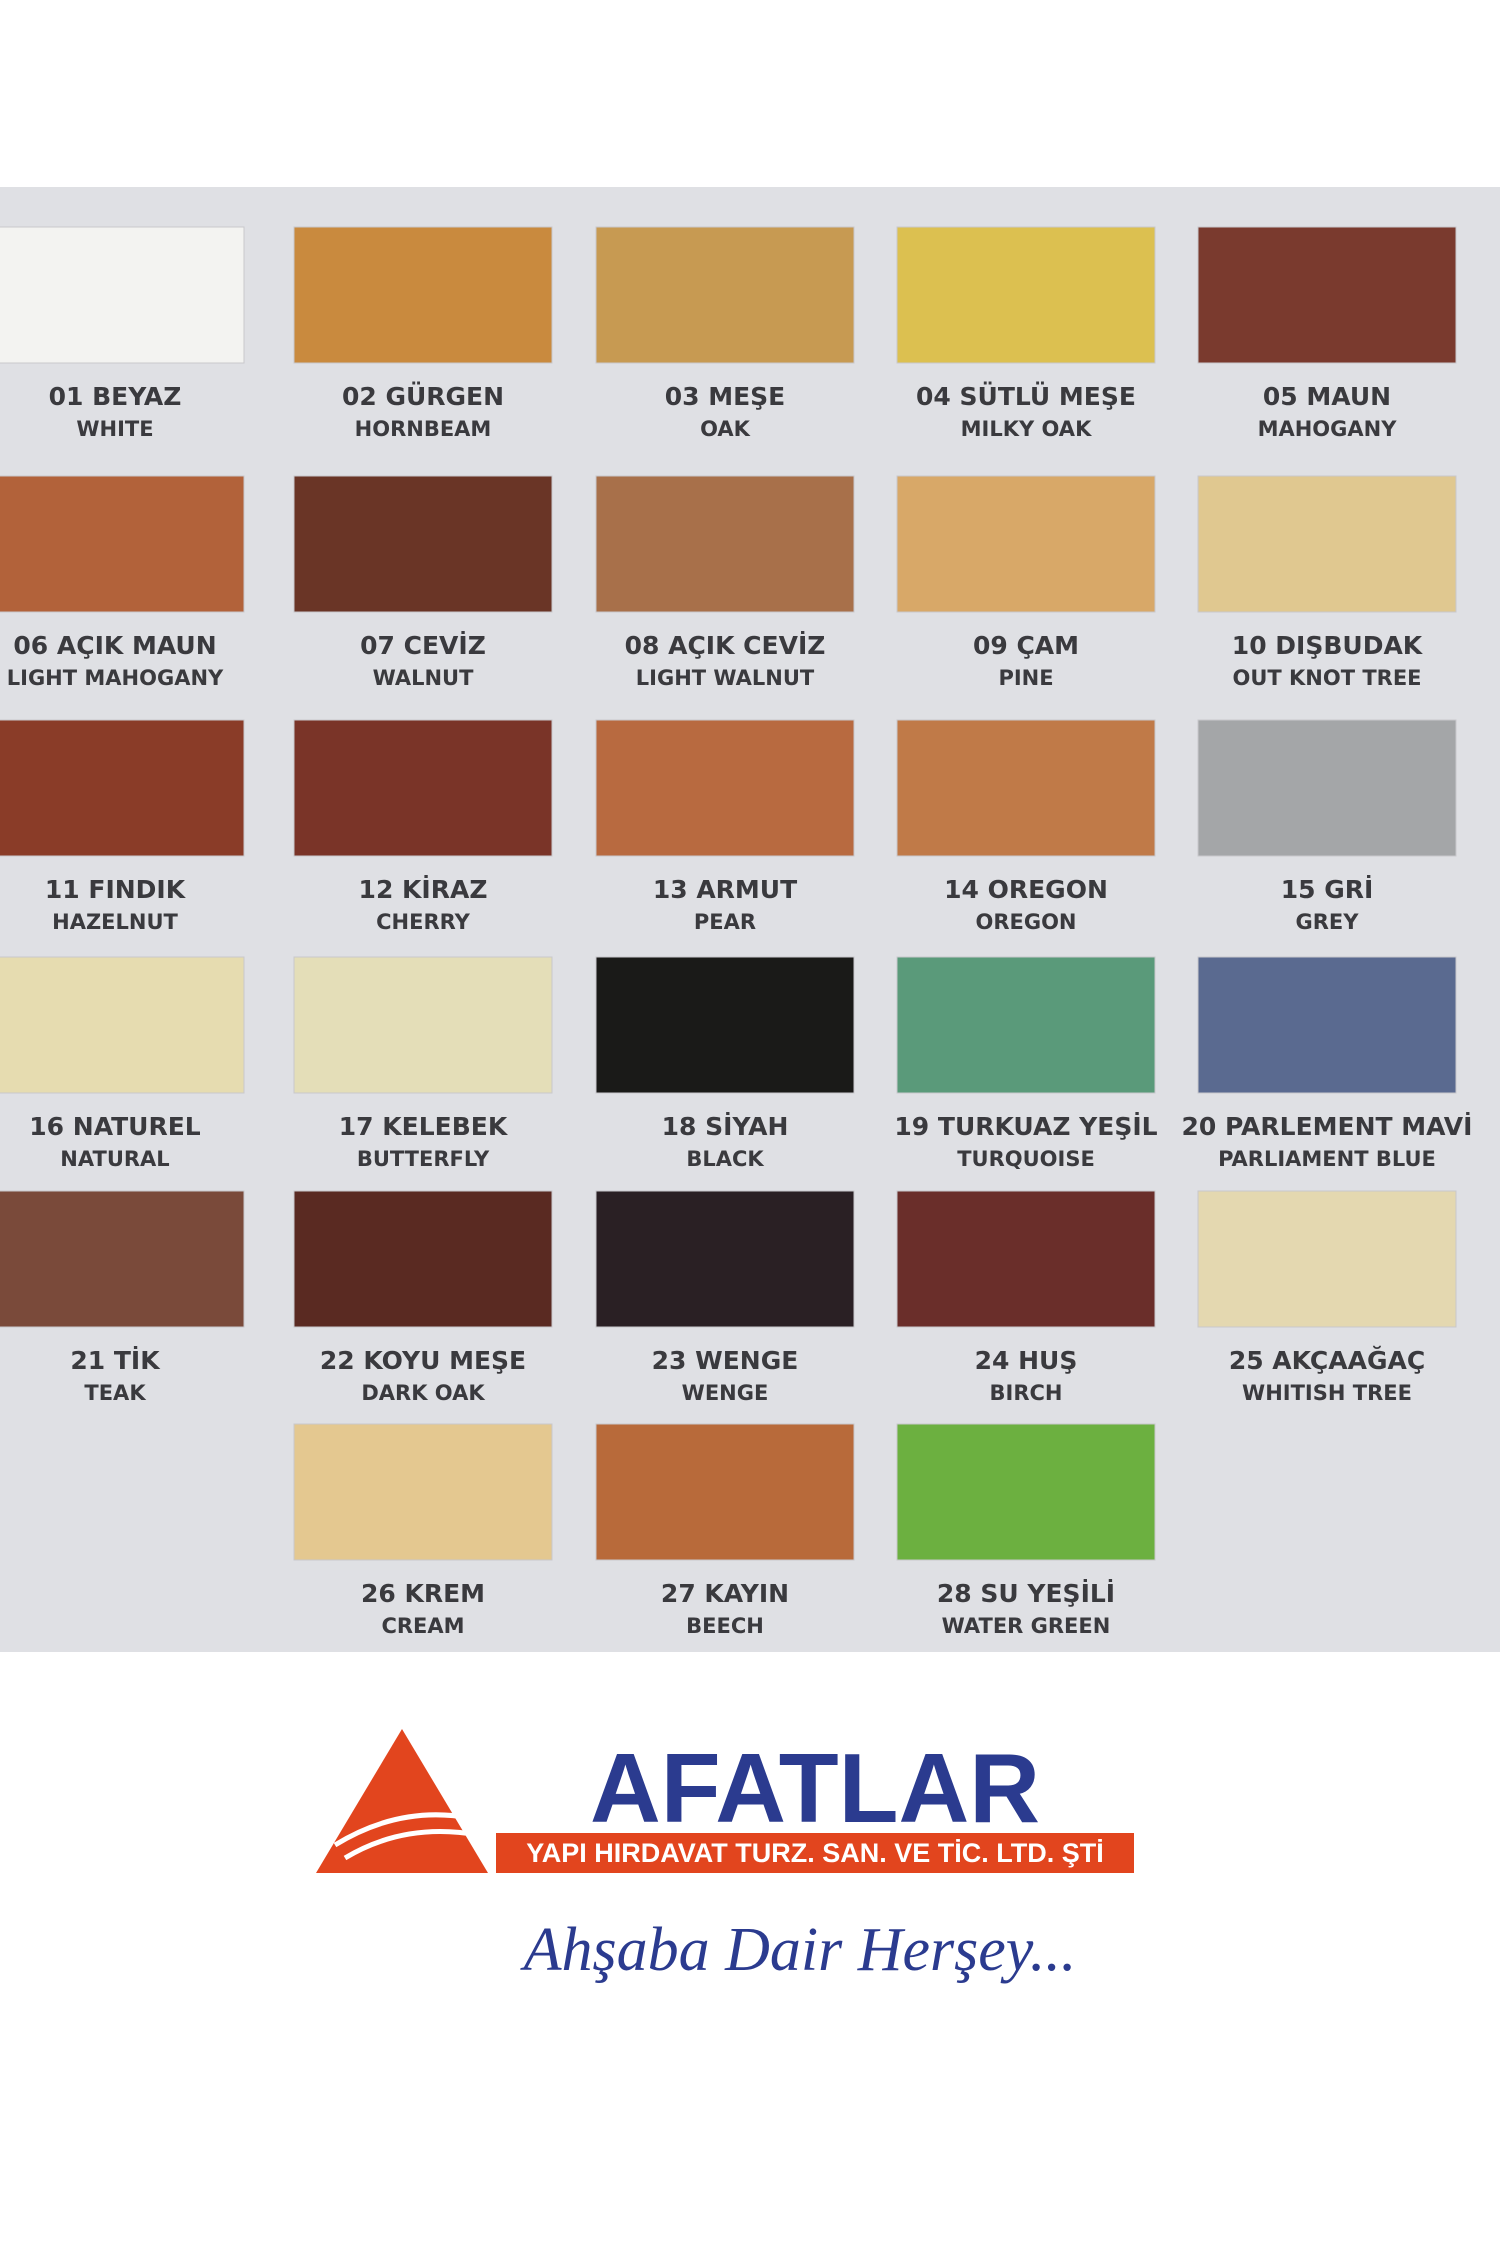  I want to click on swatch-label: 19 TURKUAZ YEŞİL, so click(1025, 1126).